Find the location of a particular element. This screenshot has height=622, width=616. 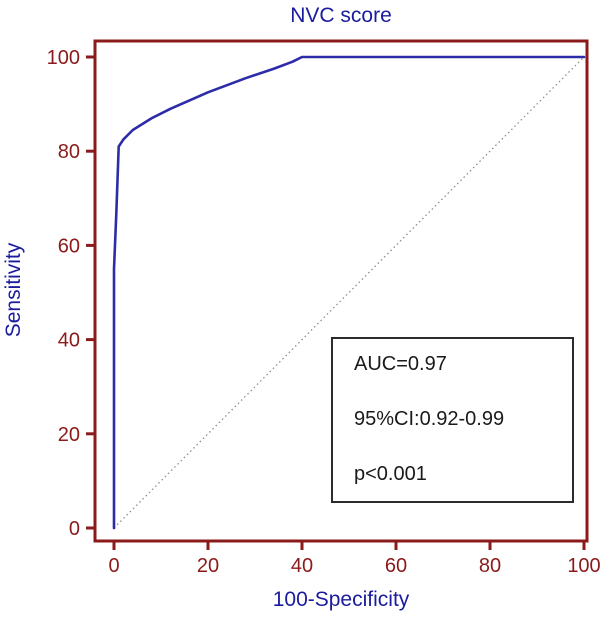

chart-title: NVC score is located at coordinates (341, 15).